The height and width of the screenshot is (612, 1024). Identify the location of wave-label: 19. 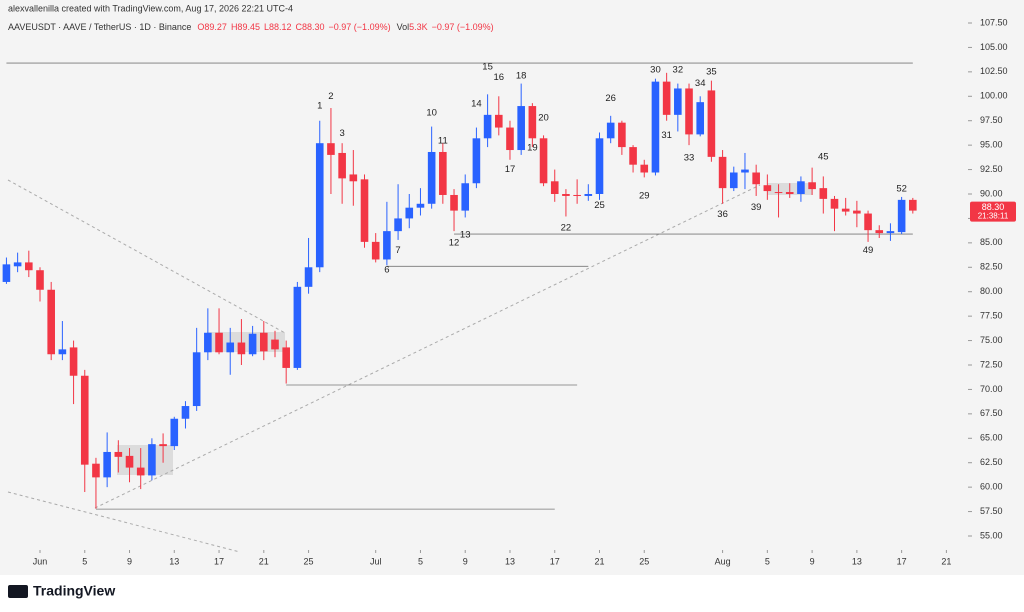
(532, 148).